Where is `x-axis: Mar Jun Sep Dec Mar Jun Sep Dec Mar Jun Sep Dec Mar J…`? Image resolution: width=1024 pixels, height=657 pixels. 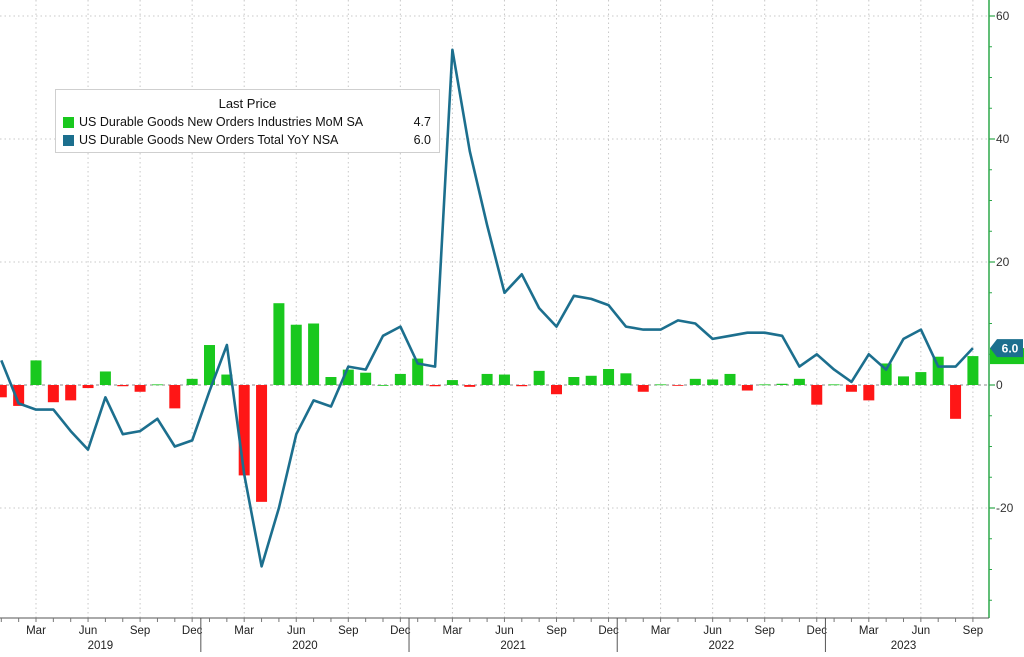
x-axis: Mar Jun Sep Dec Mar Jun Sep Dec Mar Jun Sep Dec Mar J… is located at coordinates (494, 634).